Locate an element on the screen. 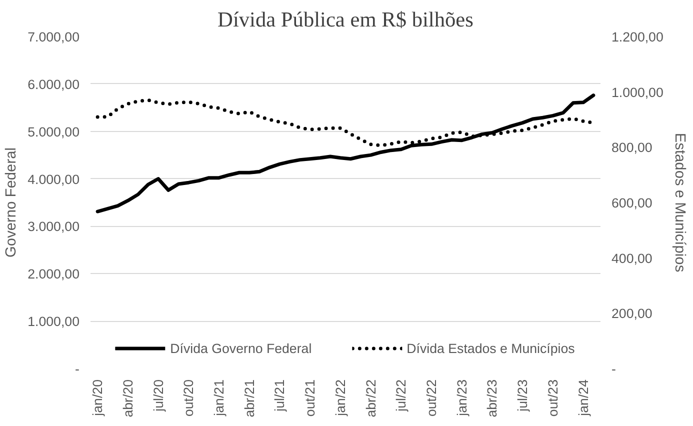 Image resolution: width=693 pixels, height=426 pixels. x-tick-label: jul/22 is located at coordinates (401, 395).